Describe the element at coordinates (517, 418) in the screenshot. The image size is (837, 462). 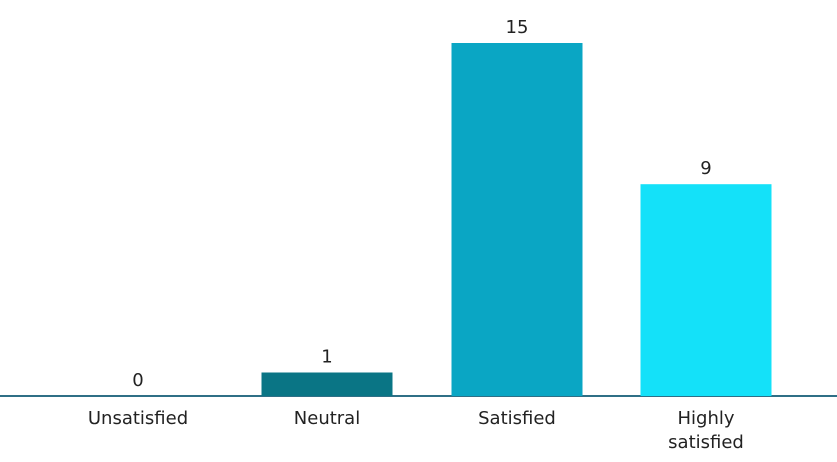
I see `category-label-2: Satisfied` at that location.